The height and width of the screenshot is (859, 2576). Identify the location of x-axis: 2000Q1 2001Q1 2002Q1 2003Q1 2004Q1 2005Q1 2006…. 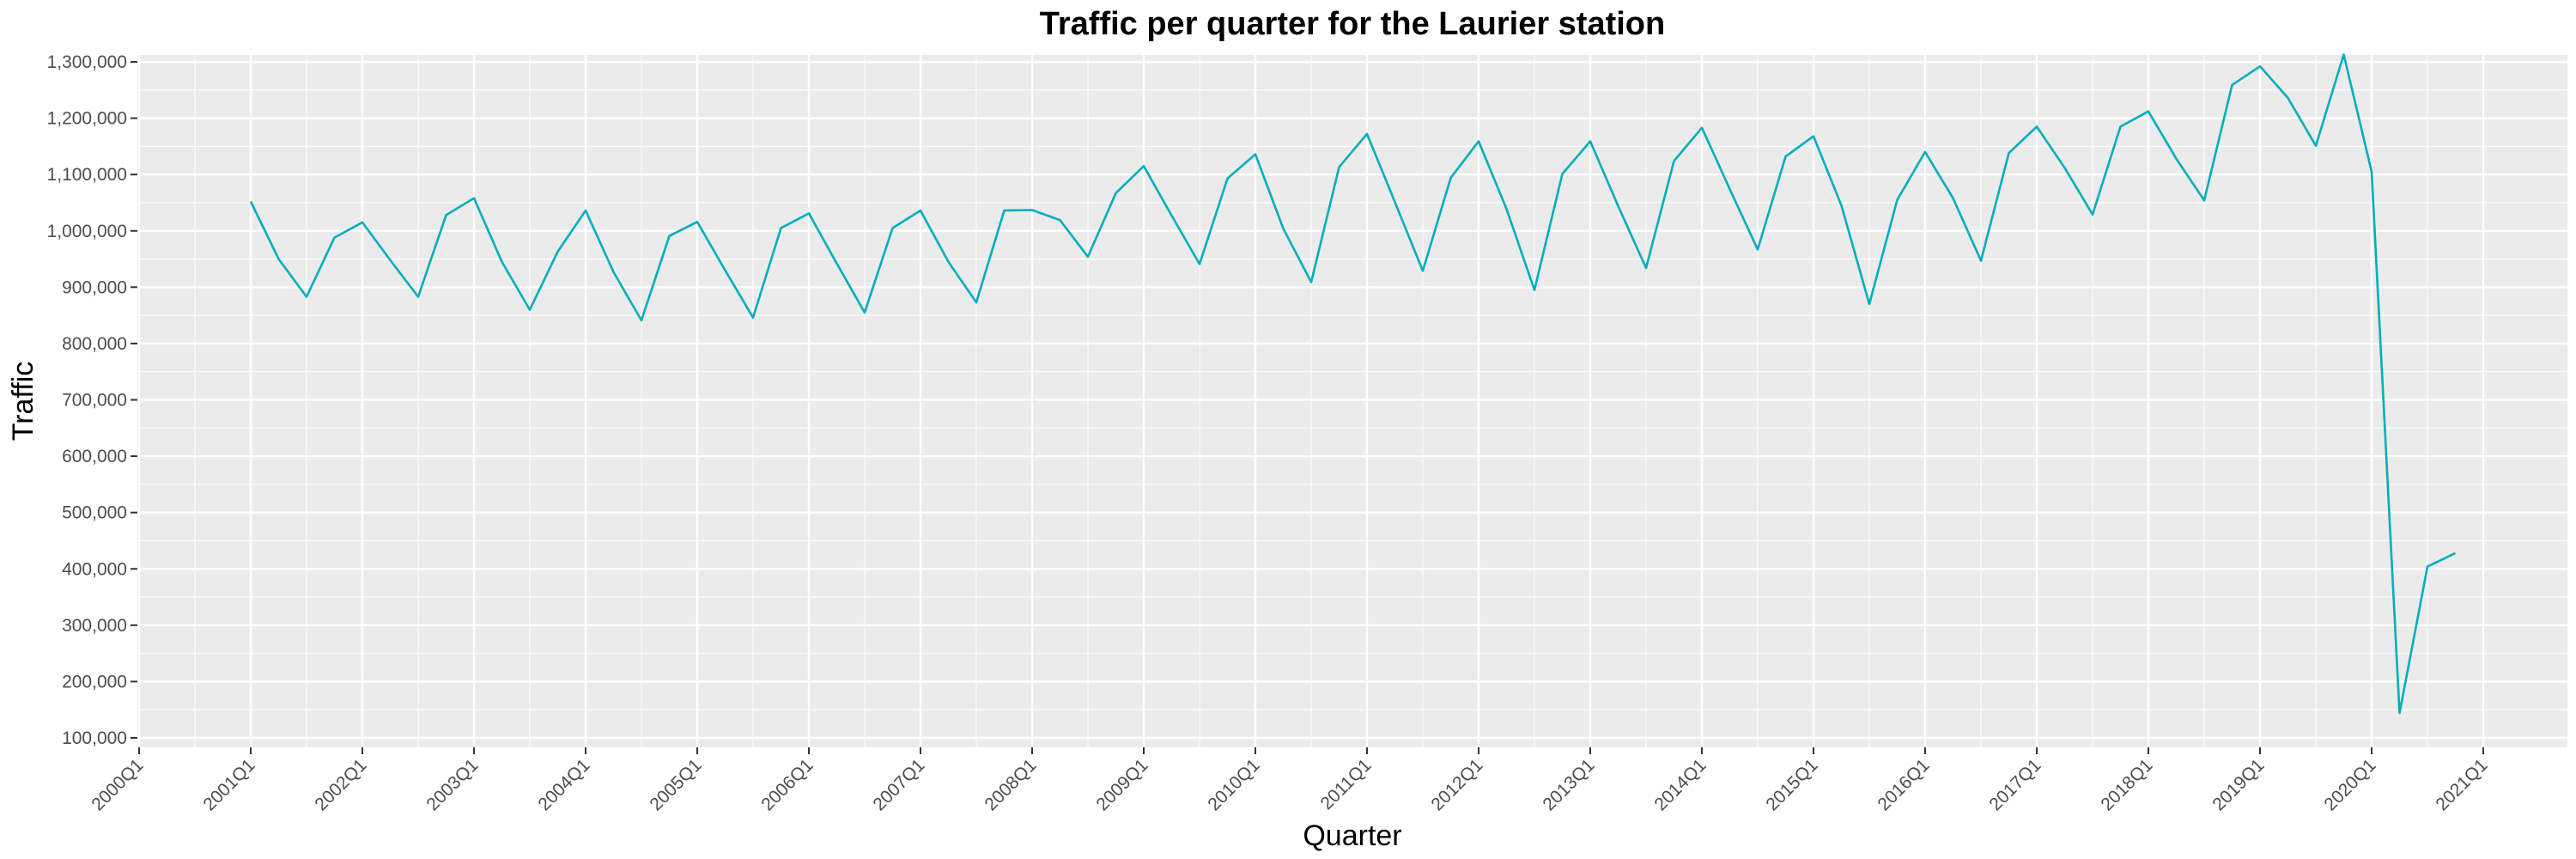
(1290, 781).